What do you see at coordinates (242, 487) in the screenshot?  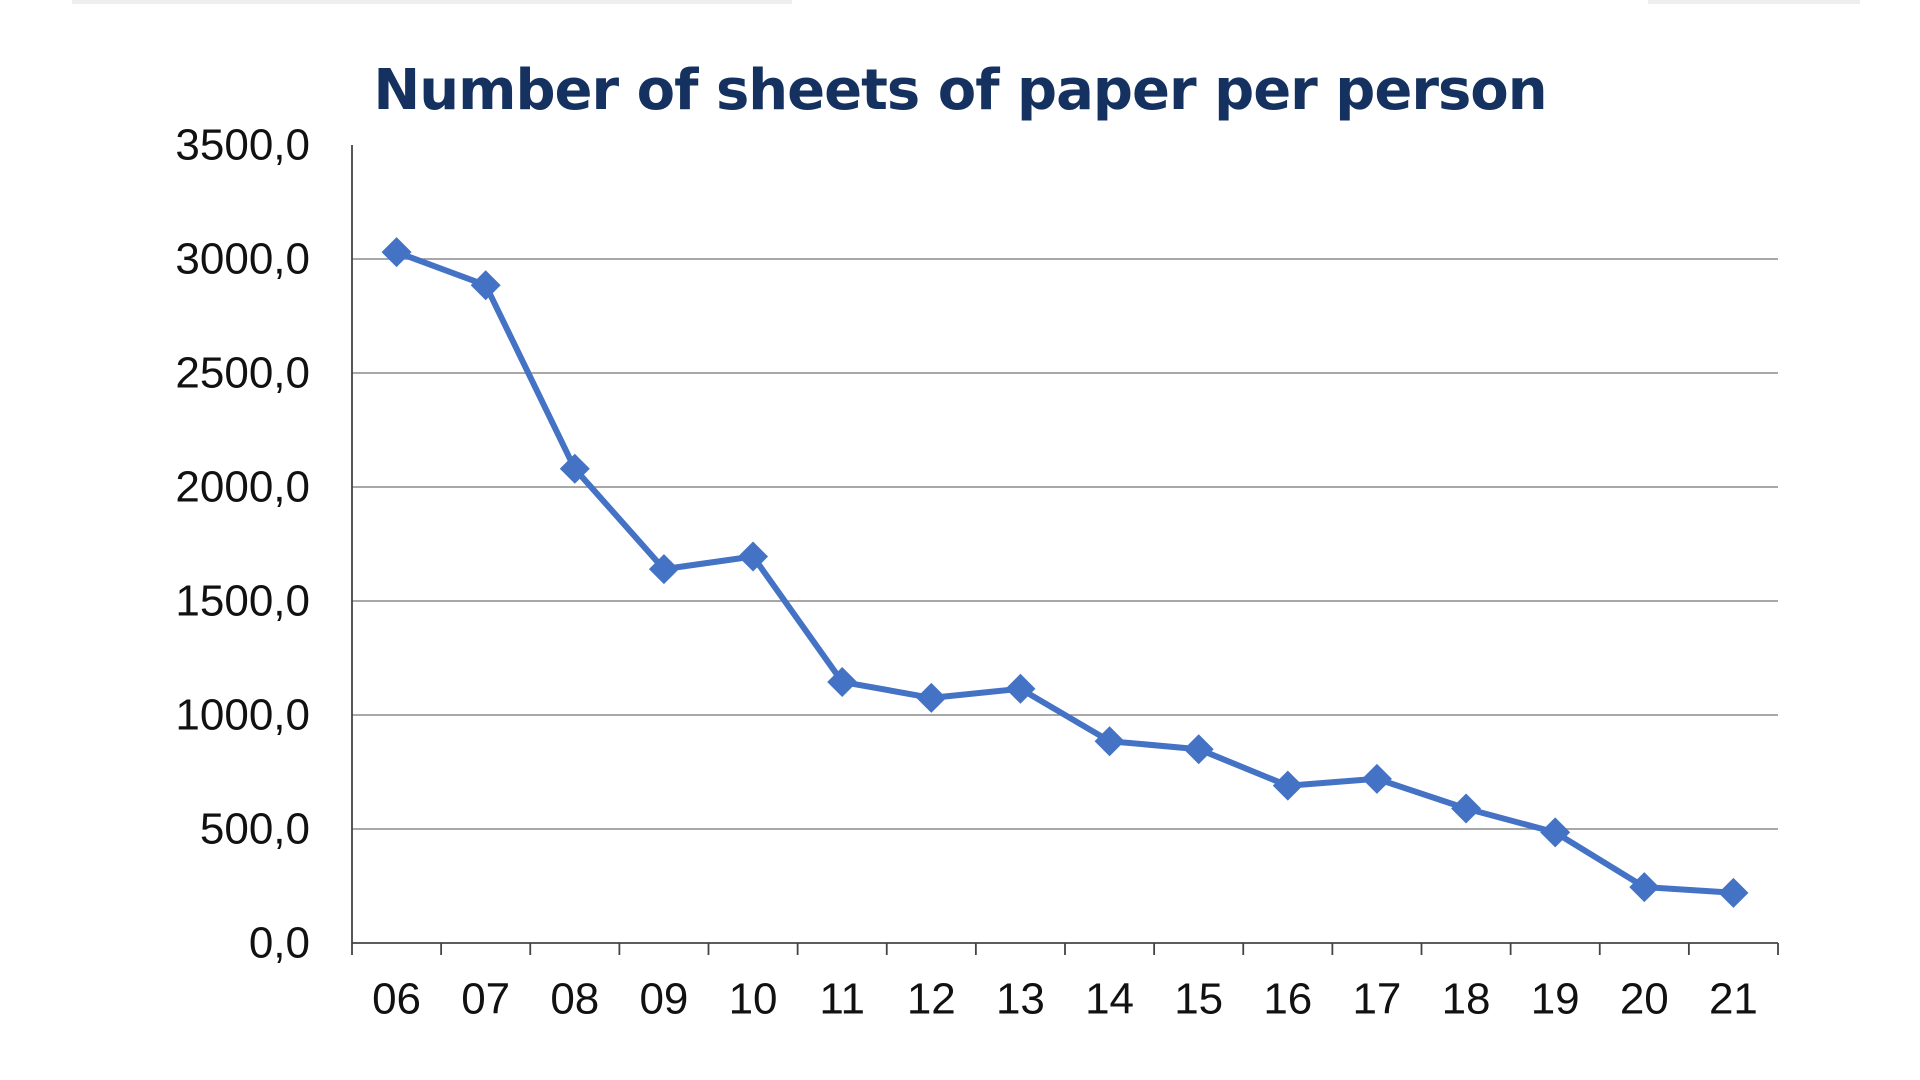 I see `y-tick-label: 2000,0` at bounding box center [242, 487].